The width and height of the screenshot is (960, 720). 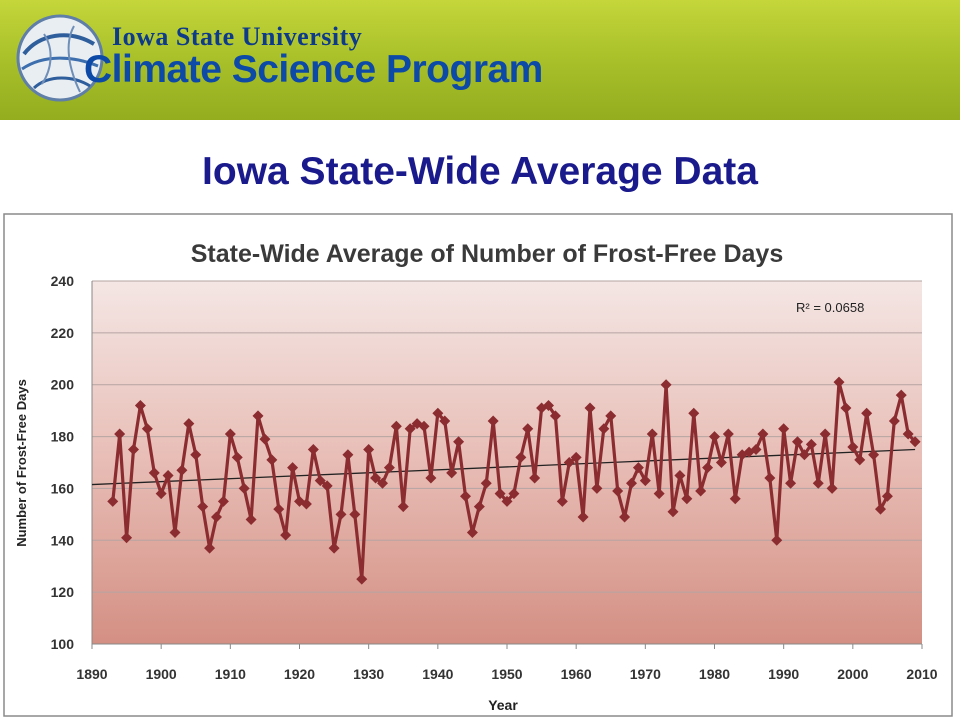 I want to click on y-axis-label: Number of Frost-Free Days, so click(x=21, y=463).